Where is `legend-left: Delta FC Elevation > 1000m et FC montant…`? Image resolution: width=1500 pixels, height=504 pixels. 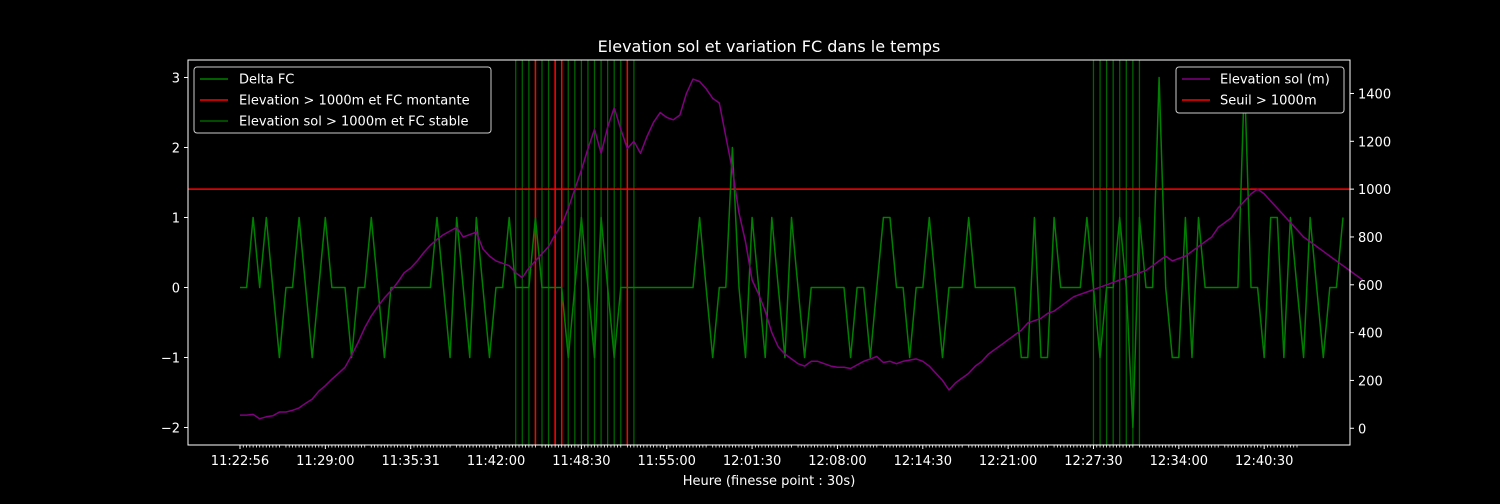 legend-left: Delta FC Elevation > 1000m et FC montant… is located at coordinates (342, 100).